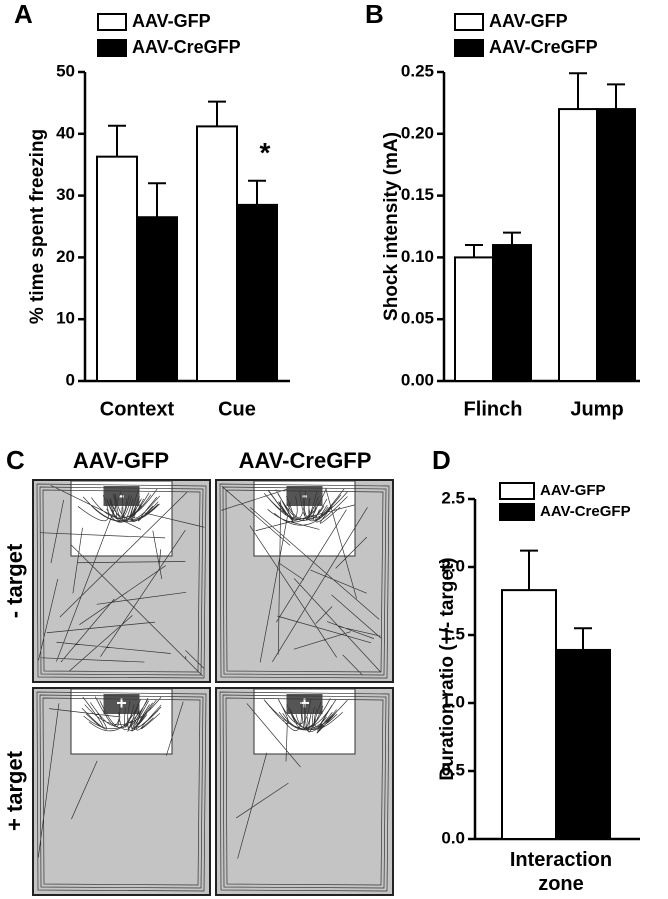 The height and width of the screenshot is (899, 668). Describe the element at coordinates (15, 460) in the screenshot. I see `panel-label: C` at that location.